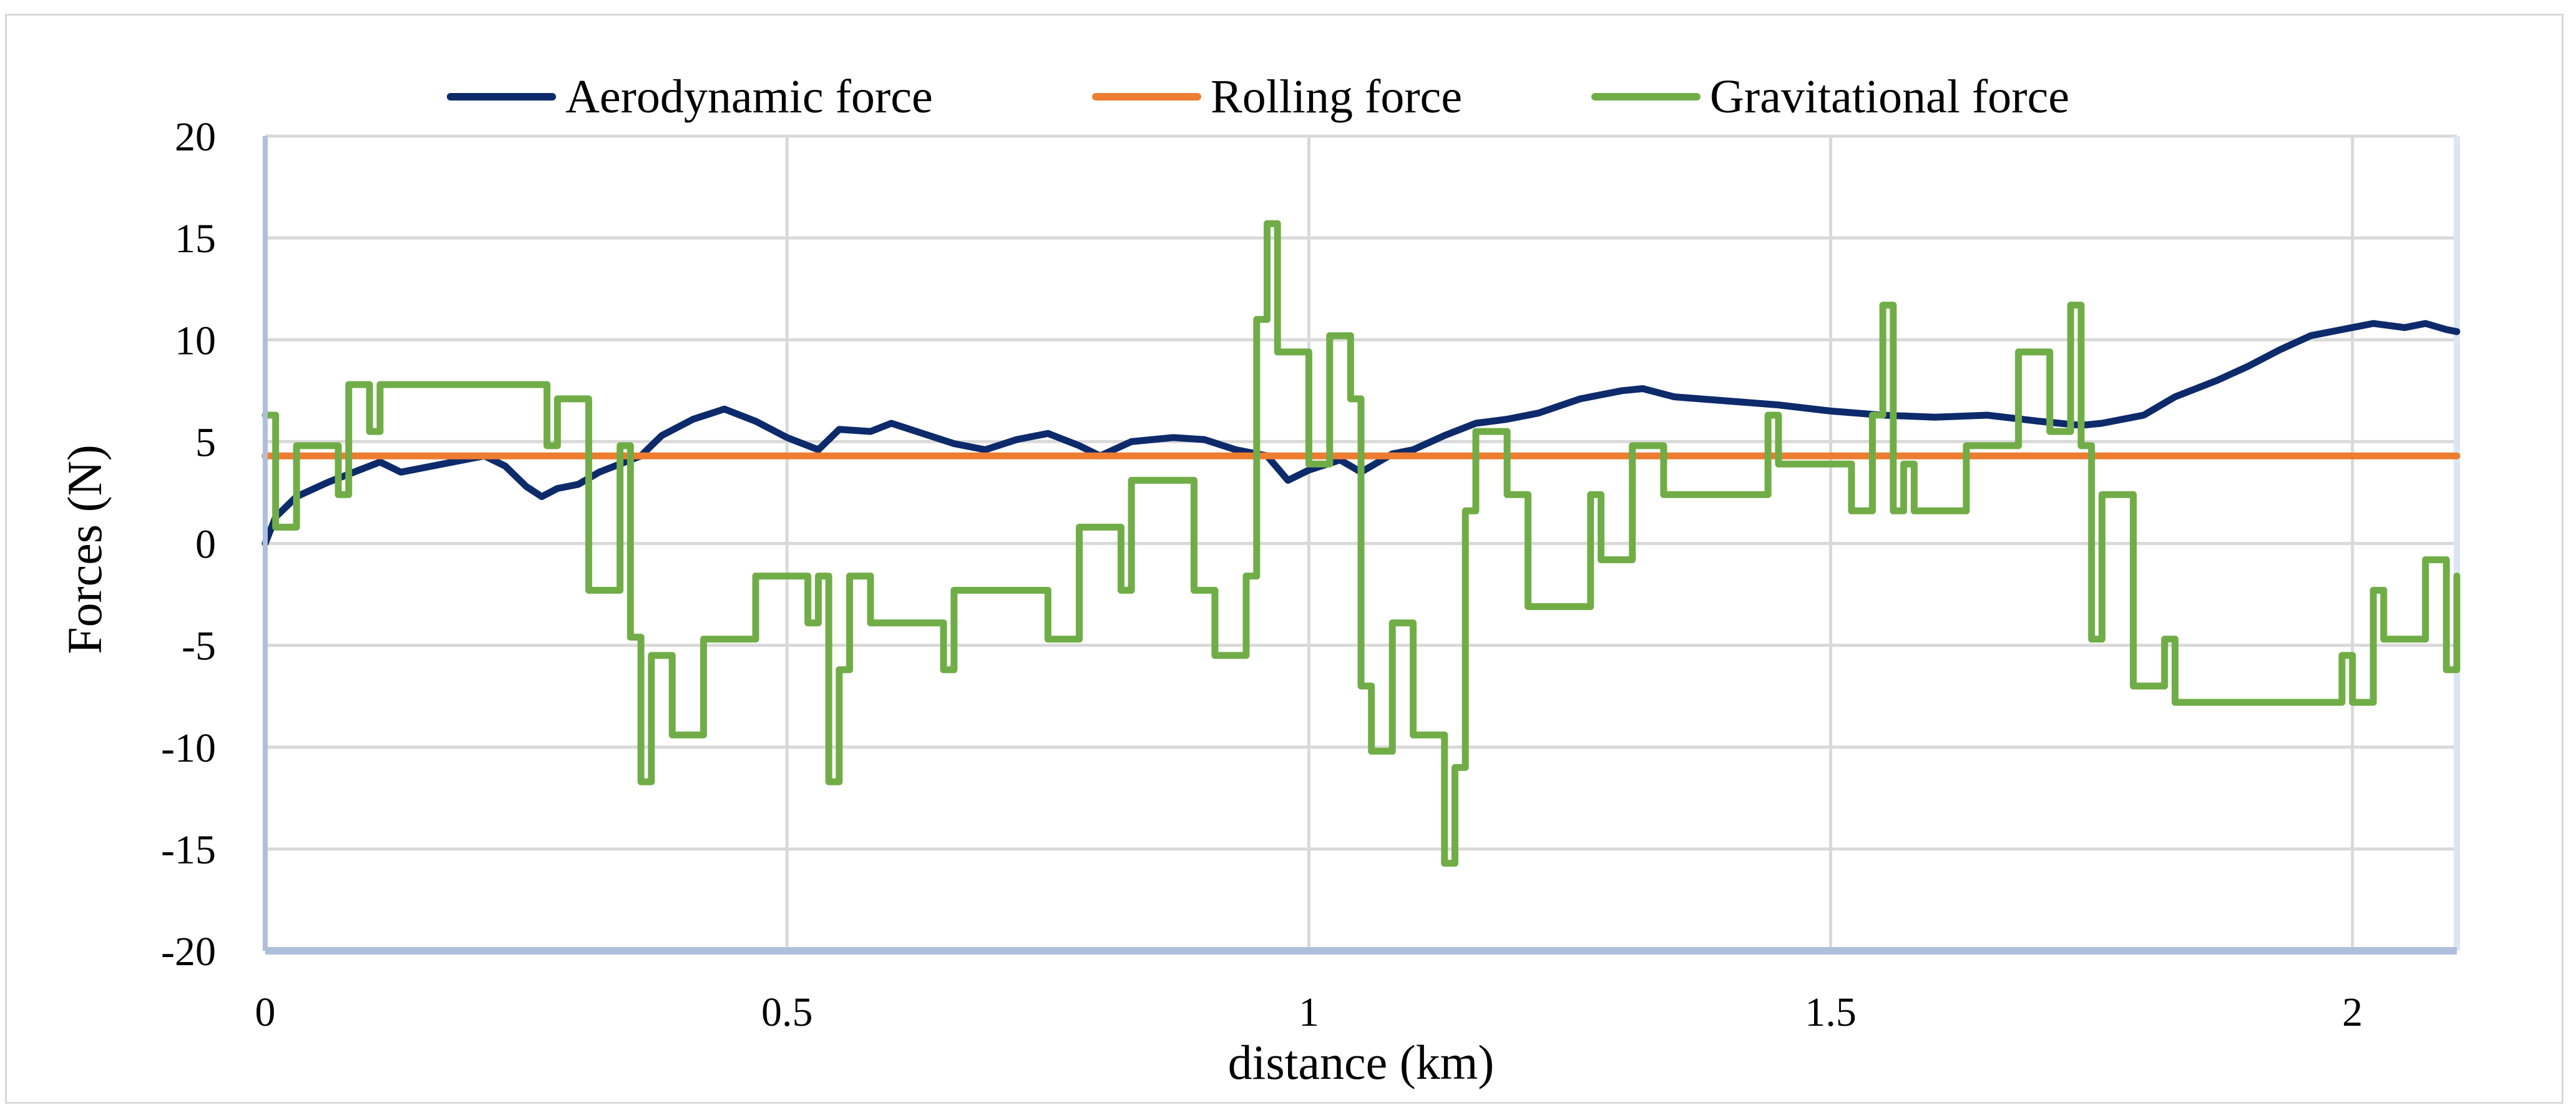  Describe the element at coordinates (84, 549) in the screenshot. I see `y-axis-title: Forces (N)` at that location.